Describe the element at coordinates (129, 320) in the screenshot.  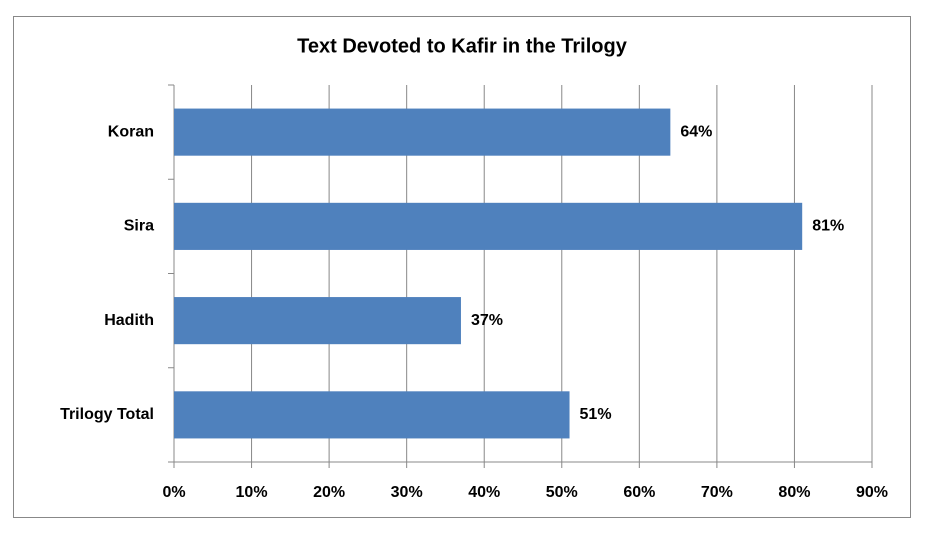
I see `y-tick-label: Hadith` at that location.